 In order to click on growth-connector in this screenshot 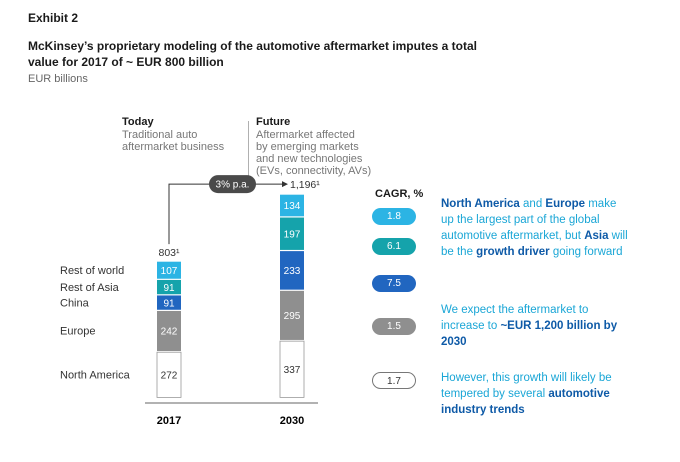, I will do `click(227, 214)`.